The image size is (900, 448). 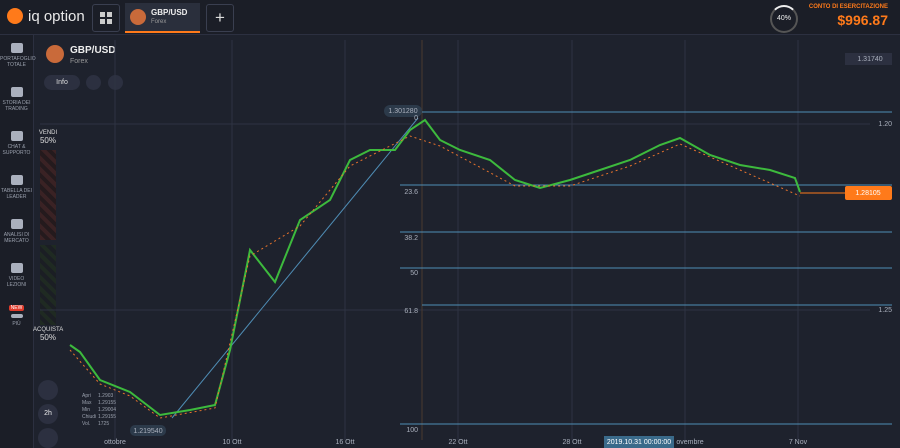 I want to click on logo: iq option, so click(x=56, y=16).